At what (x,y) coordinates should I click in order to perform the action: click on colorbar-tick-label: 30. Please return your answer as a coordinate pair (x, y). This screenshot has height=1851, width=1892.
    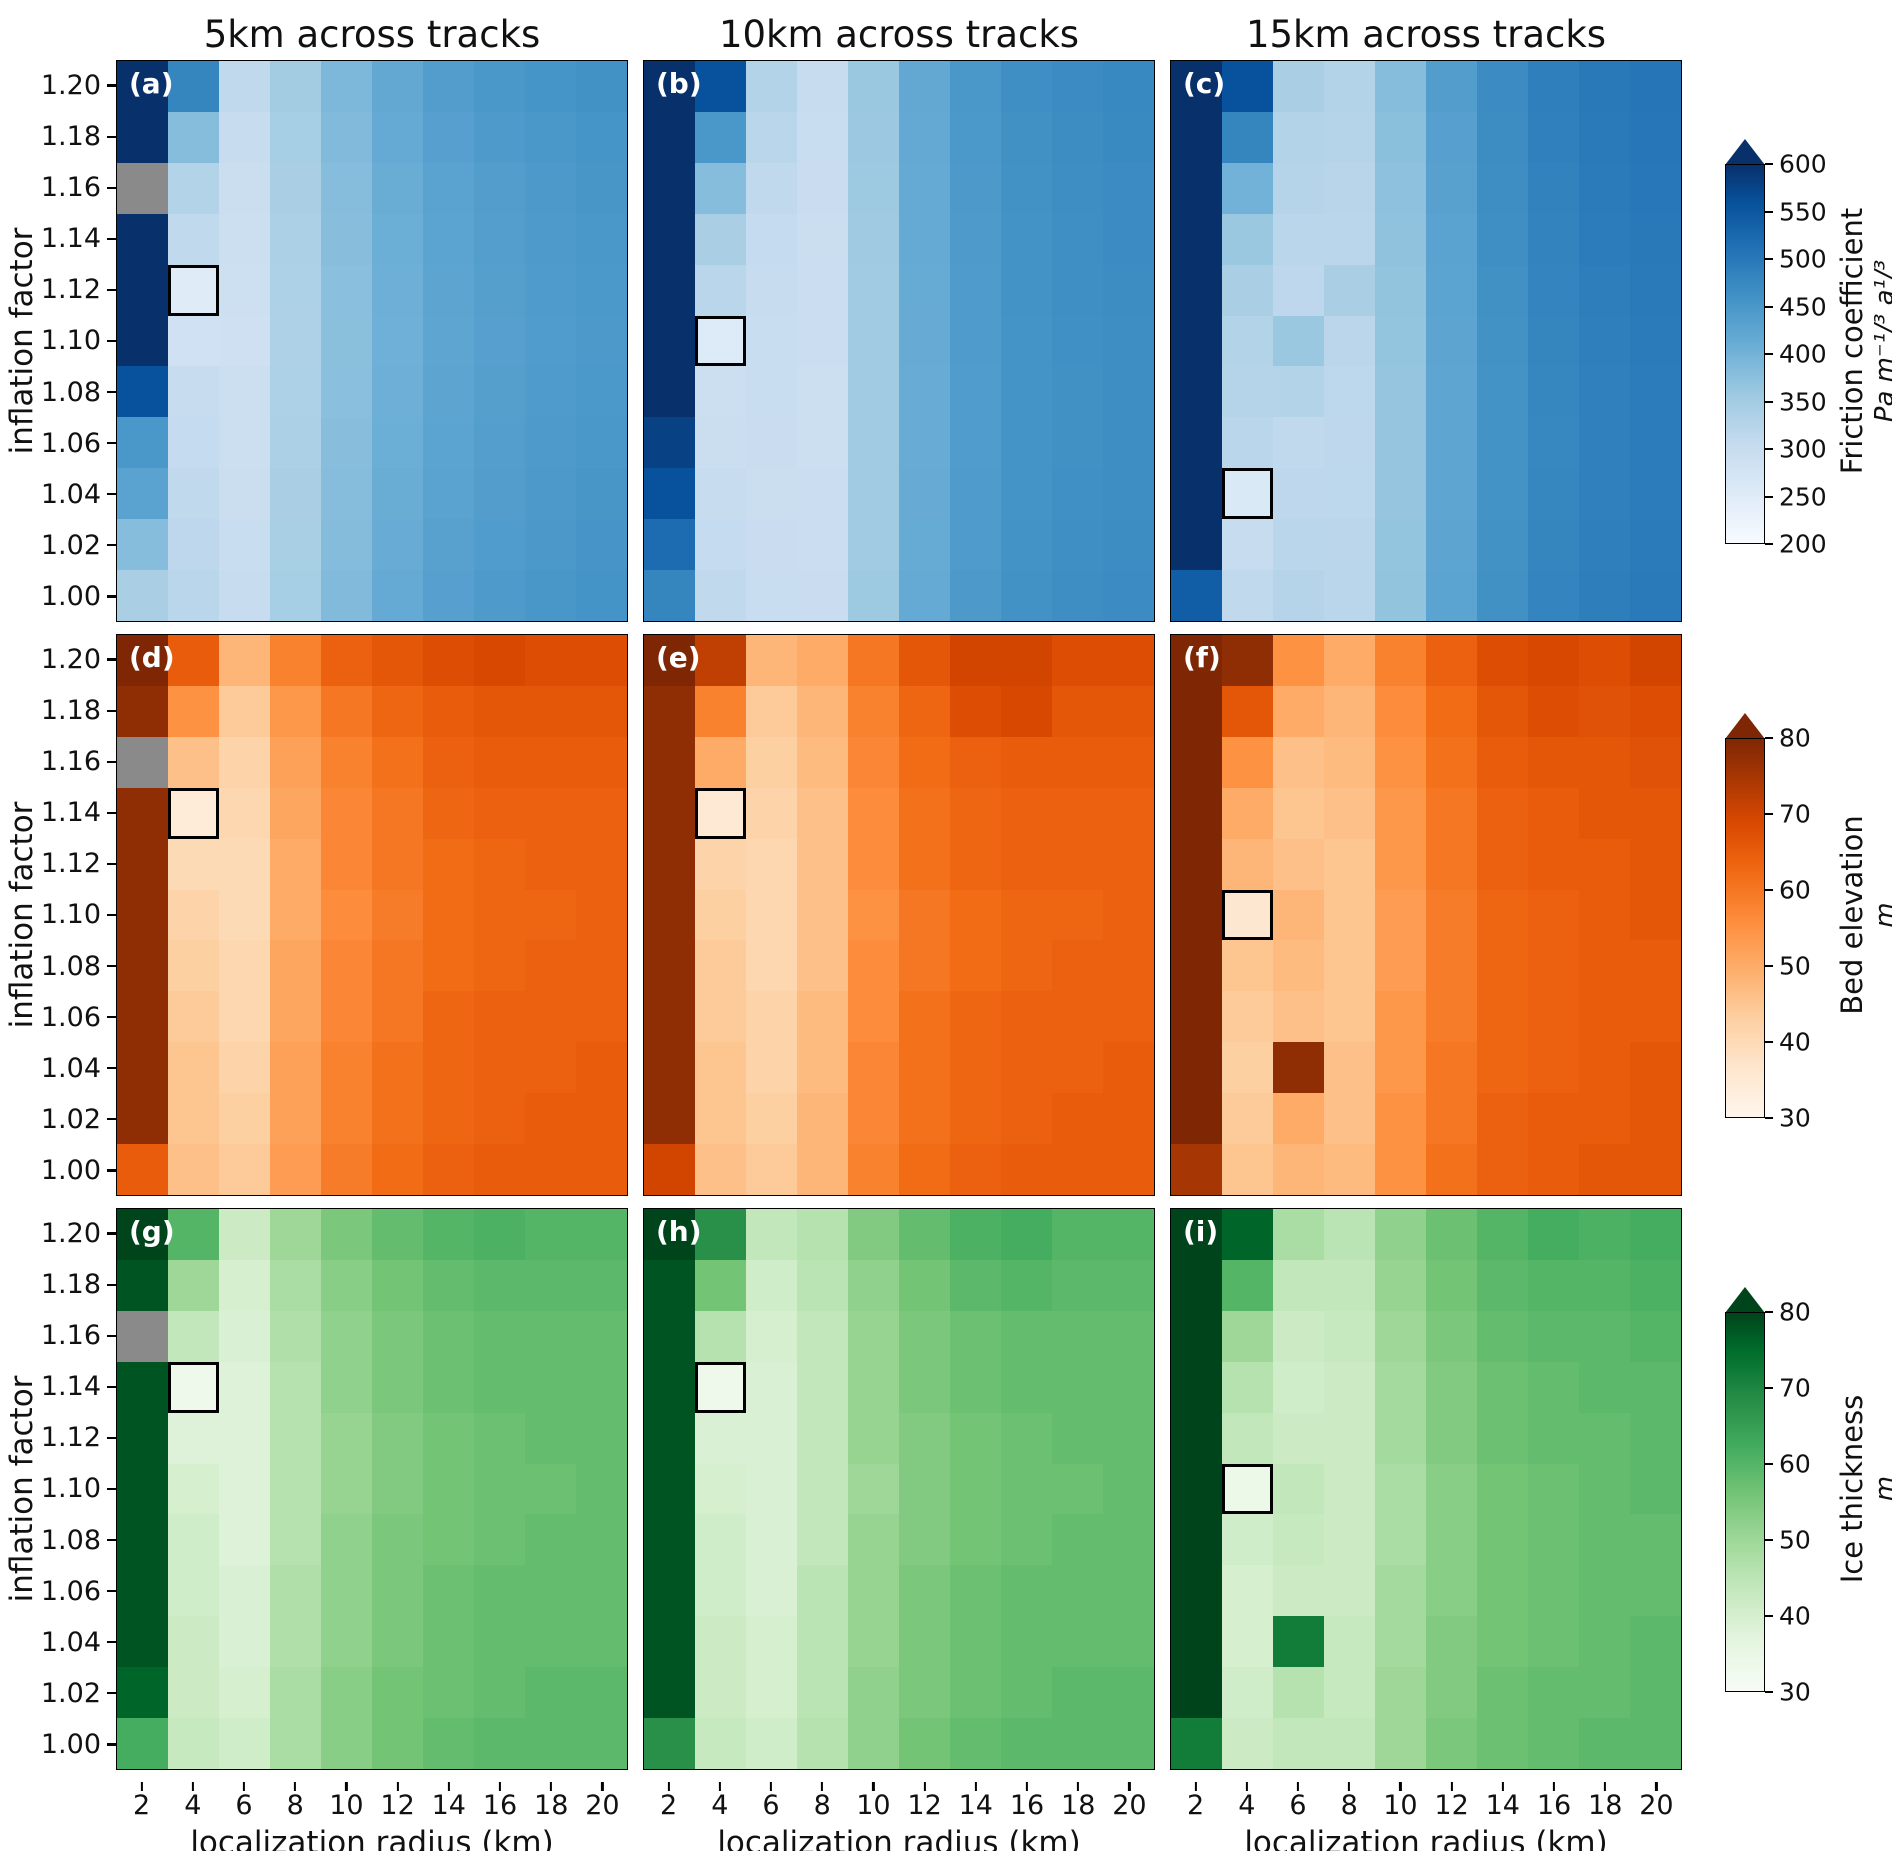
    Looking at the image, I should click on (1795, 1692).